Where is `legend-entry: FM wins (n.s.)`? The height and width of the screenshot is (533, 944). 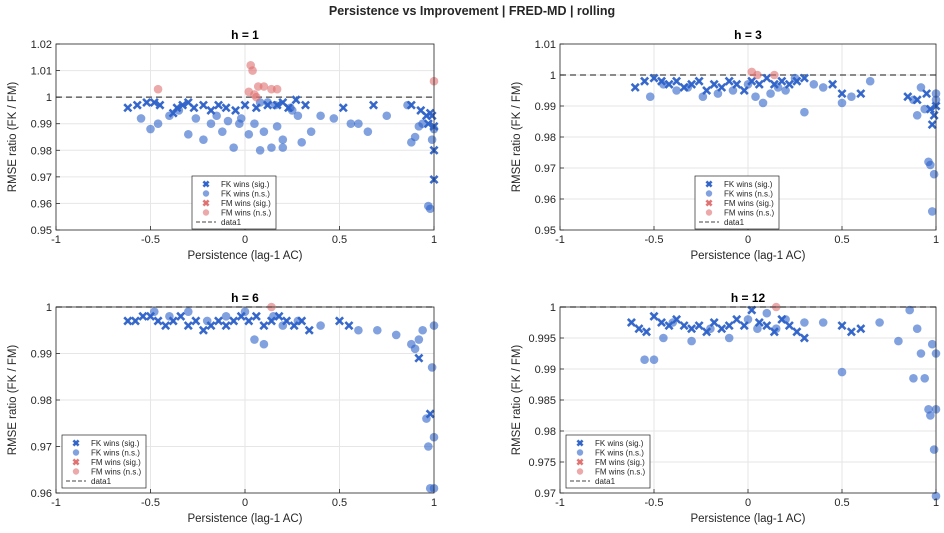
legend-entry: FM wins (n.s.) is located at coordinates (620, 472).